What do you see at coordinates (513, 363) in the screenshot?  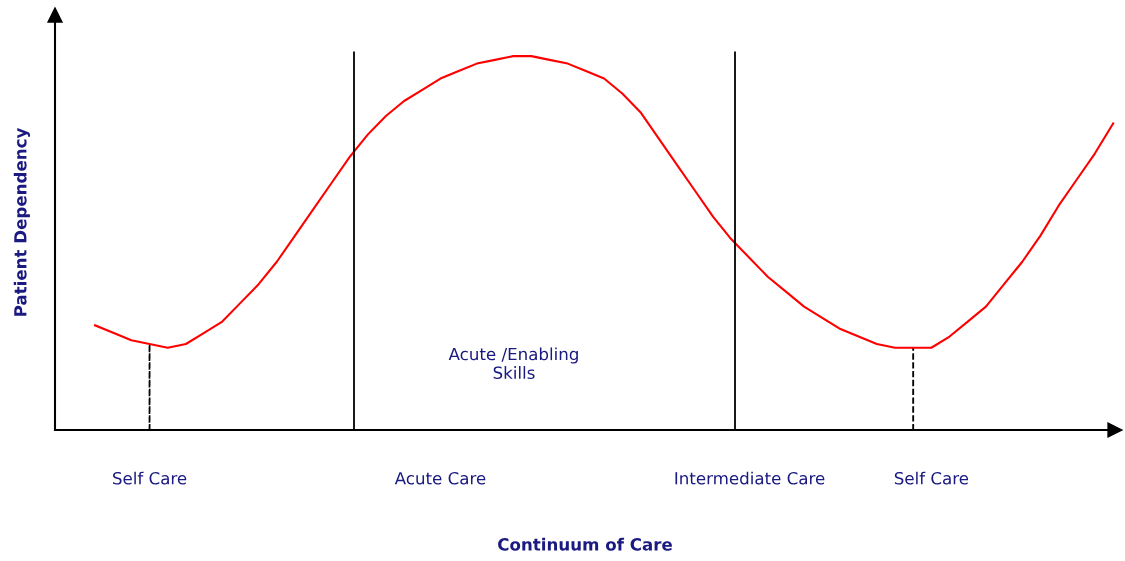 I see `annotation: Acute /Enabling Skills` at bounding box center [513, 363].